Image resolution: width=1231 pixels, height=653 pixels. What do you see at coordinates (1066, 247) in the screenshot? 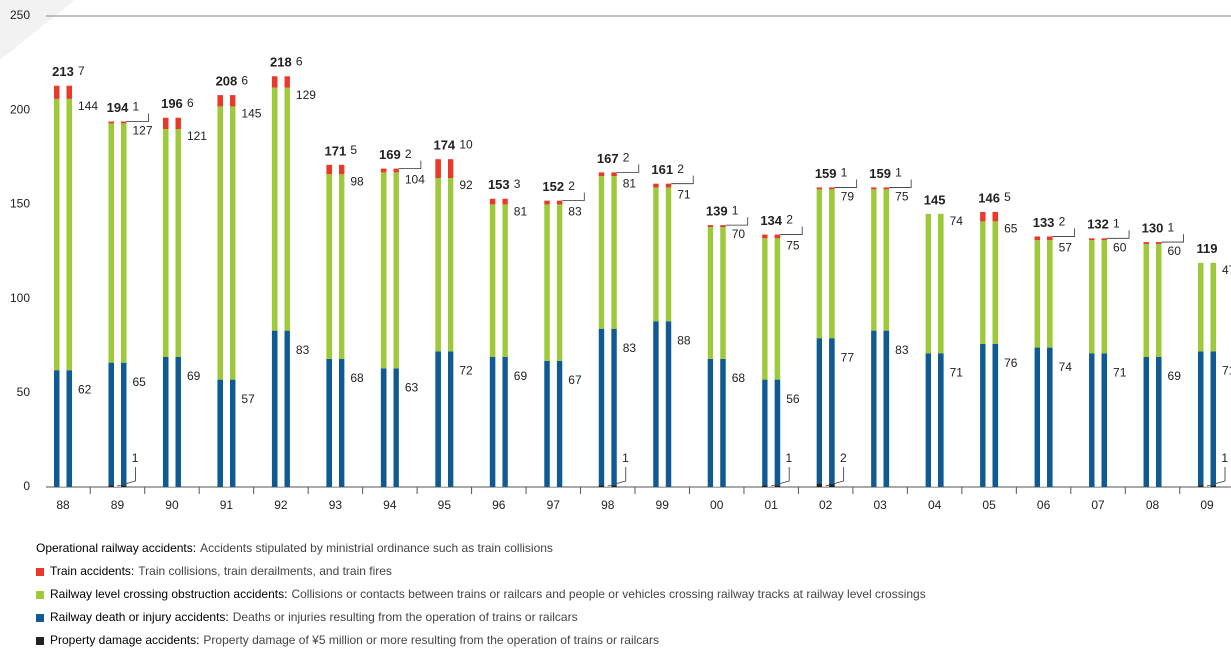
I see `value-label: 57` at bounding box center [1066, 247].